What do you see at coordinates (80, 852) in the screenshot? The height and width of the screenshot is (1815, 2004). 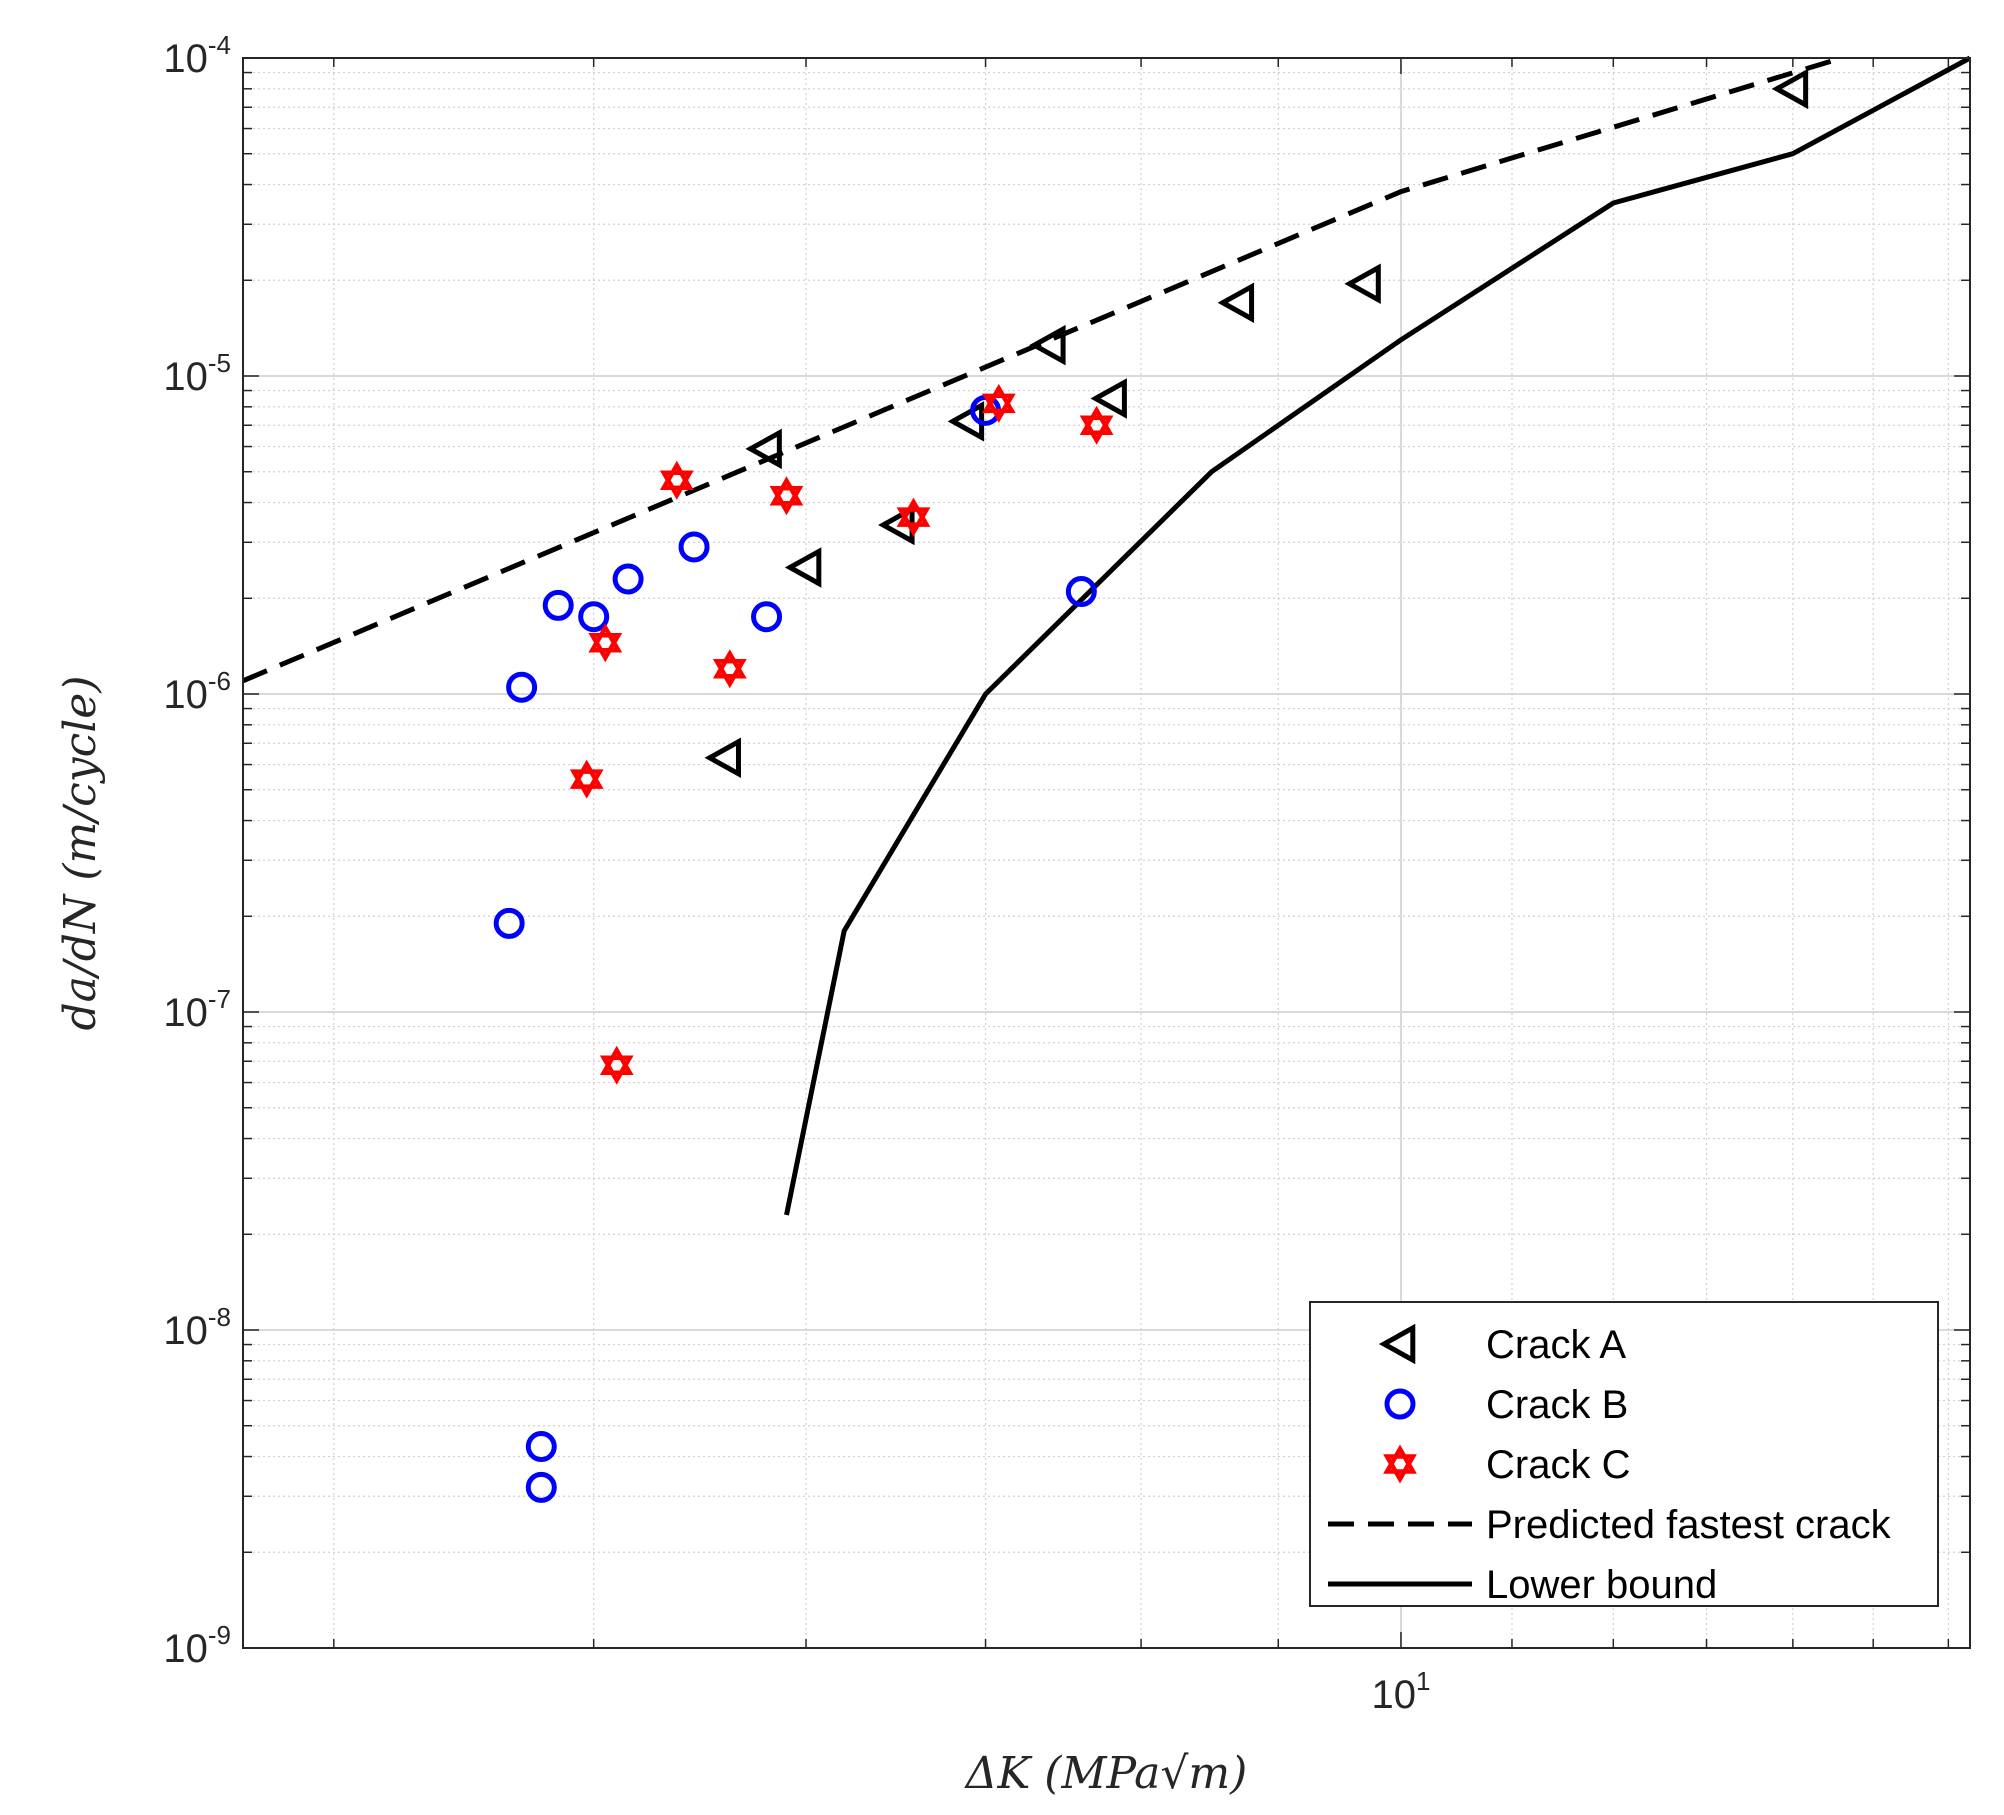 I see `y-axis-label: da/dN (m/cycle)` at bounding box center [80, 852].